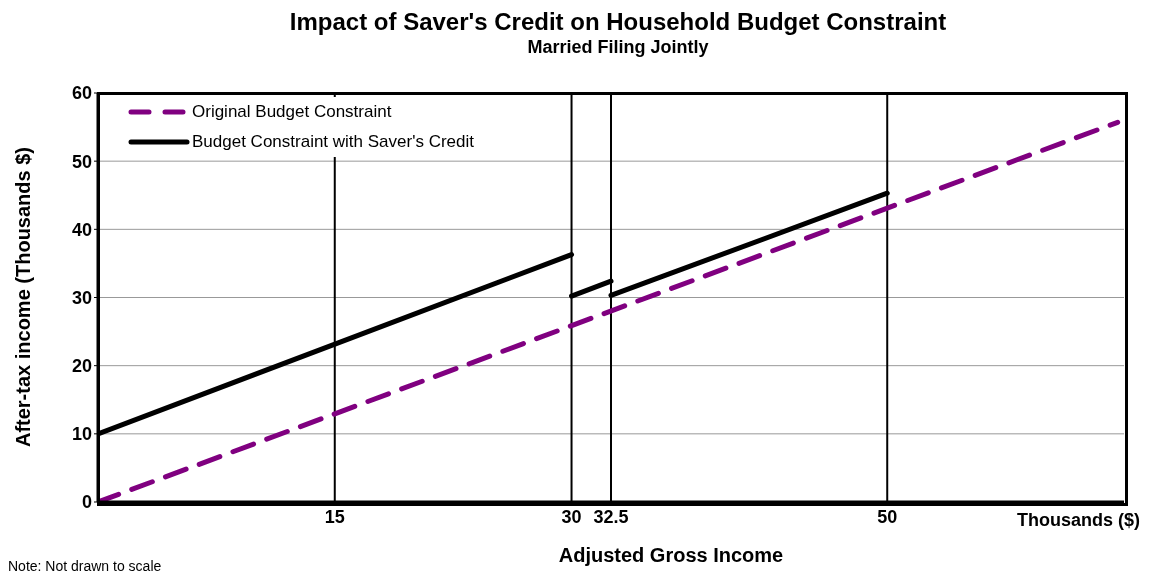 The height and width of the screenshot is (588, 1156). What do you see at coordinates (81, 366) in the screenshot?
I see `y-tick-label: 20` at bounding box center [81, 366].